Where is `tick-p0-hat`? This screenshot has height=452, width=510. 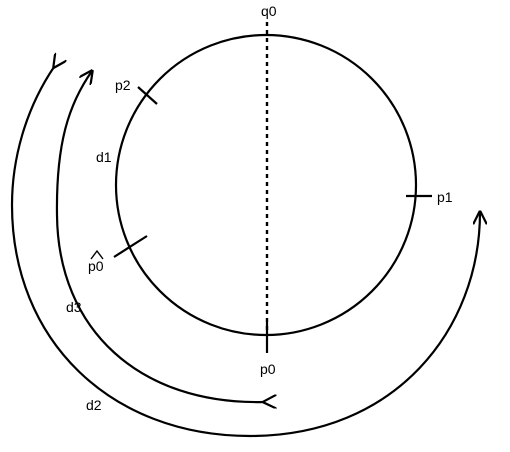
tick-p0-hat is located at coordinates (130, 246).